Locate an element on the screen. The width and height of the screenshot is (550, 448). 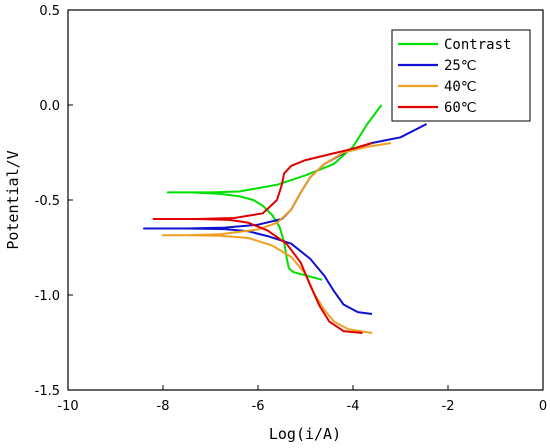
legend: Contrast 25℃ 40℃ 60℃ is located at coordinates (461, 75).